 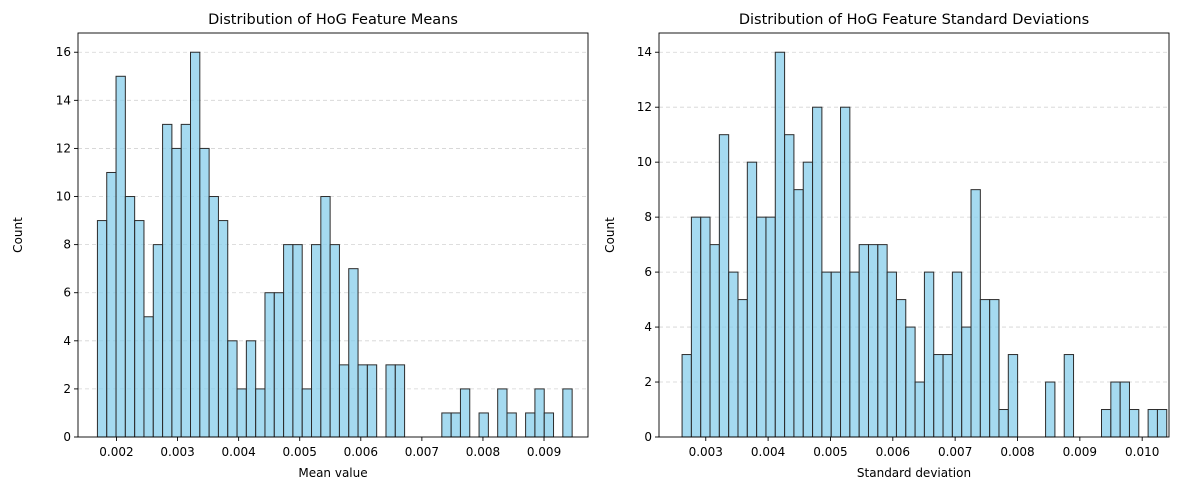 I want to click on y-tick-label: 0, so click(x=67, y=437).